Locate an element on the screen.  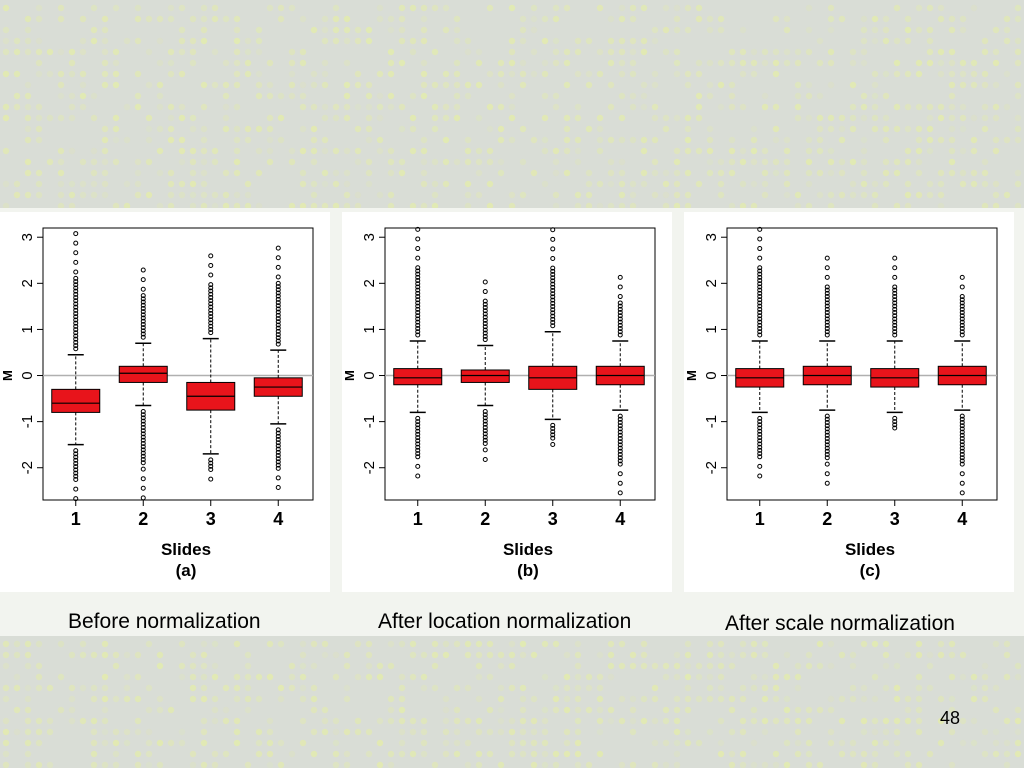
y-tick-label: 0 is located at coordinates (369, 375).